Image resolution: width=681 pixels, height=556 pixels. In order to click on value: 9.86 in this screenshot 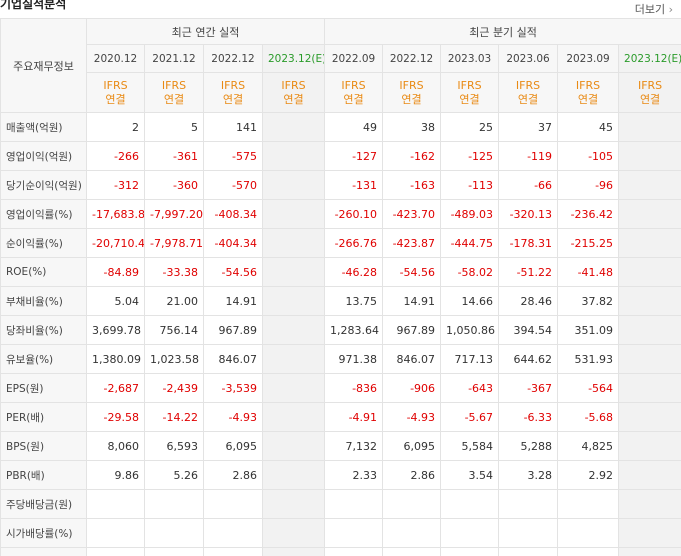, I will do `click(127, 475)`.